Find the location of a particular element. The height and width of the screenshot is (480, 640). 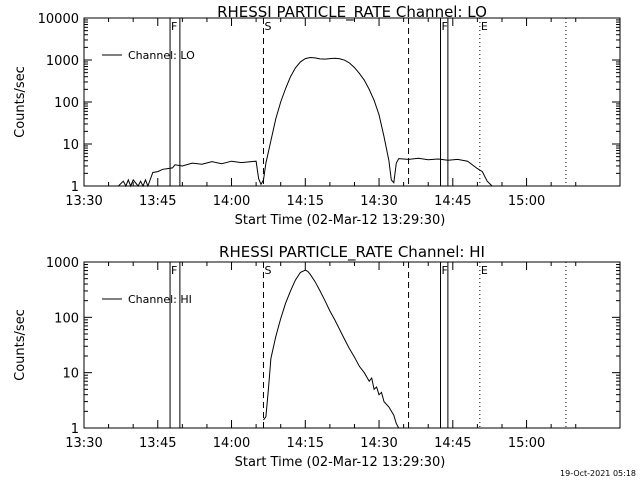

data-series-line is located at coordinates (331, 349).